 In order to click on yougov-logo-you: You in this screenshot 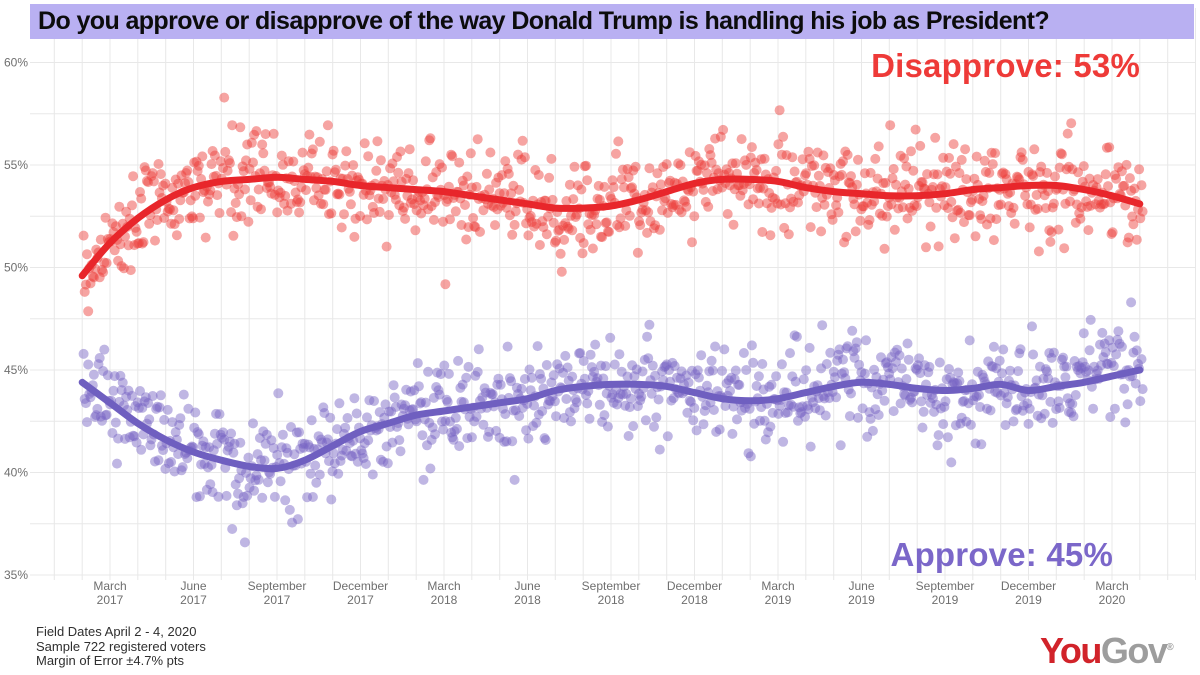, I will do `click(1071, 650)`.